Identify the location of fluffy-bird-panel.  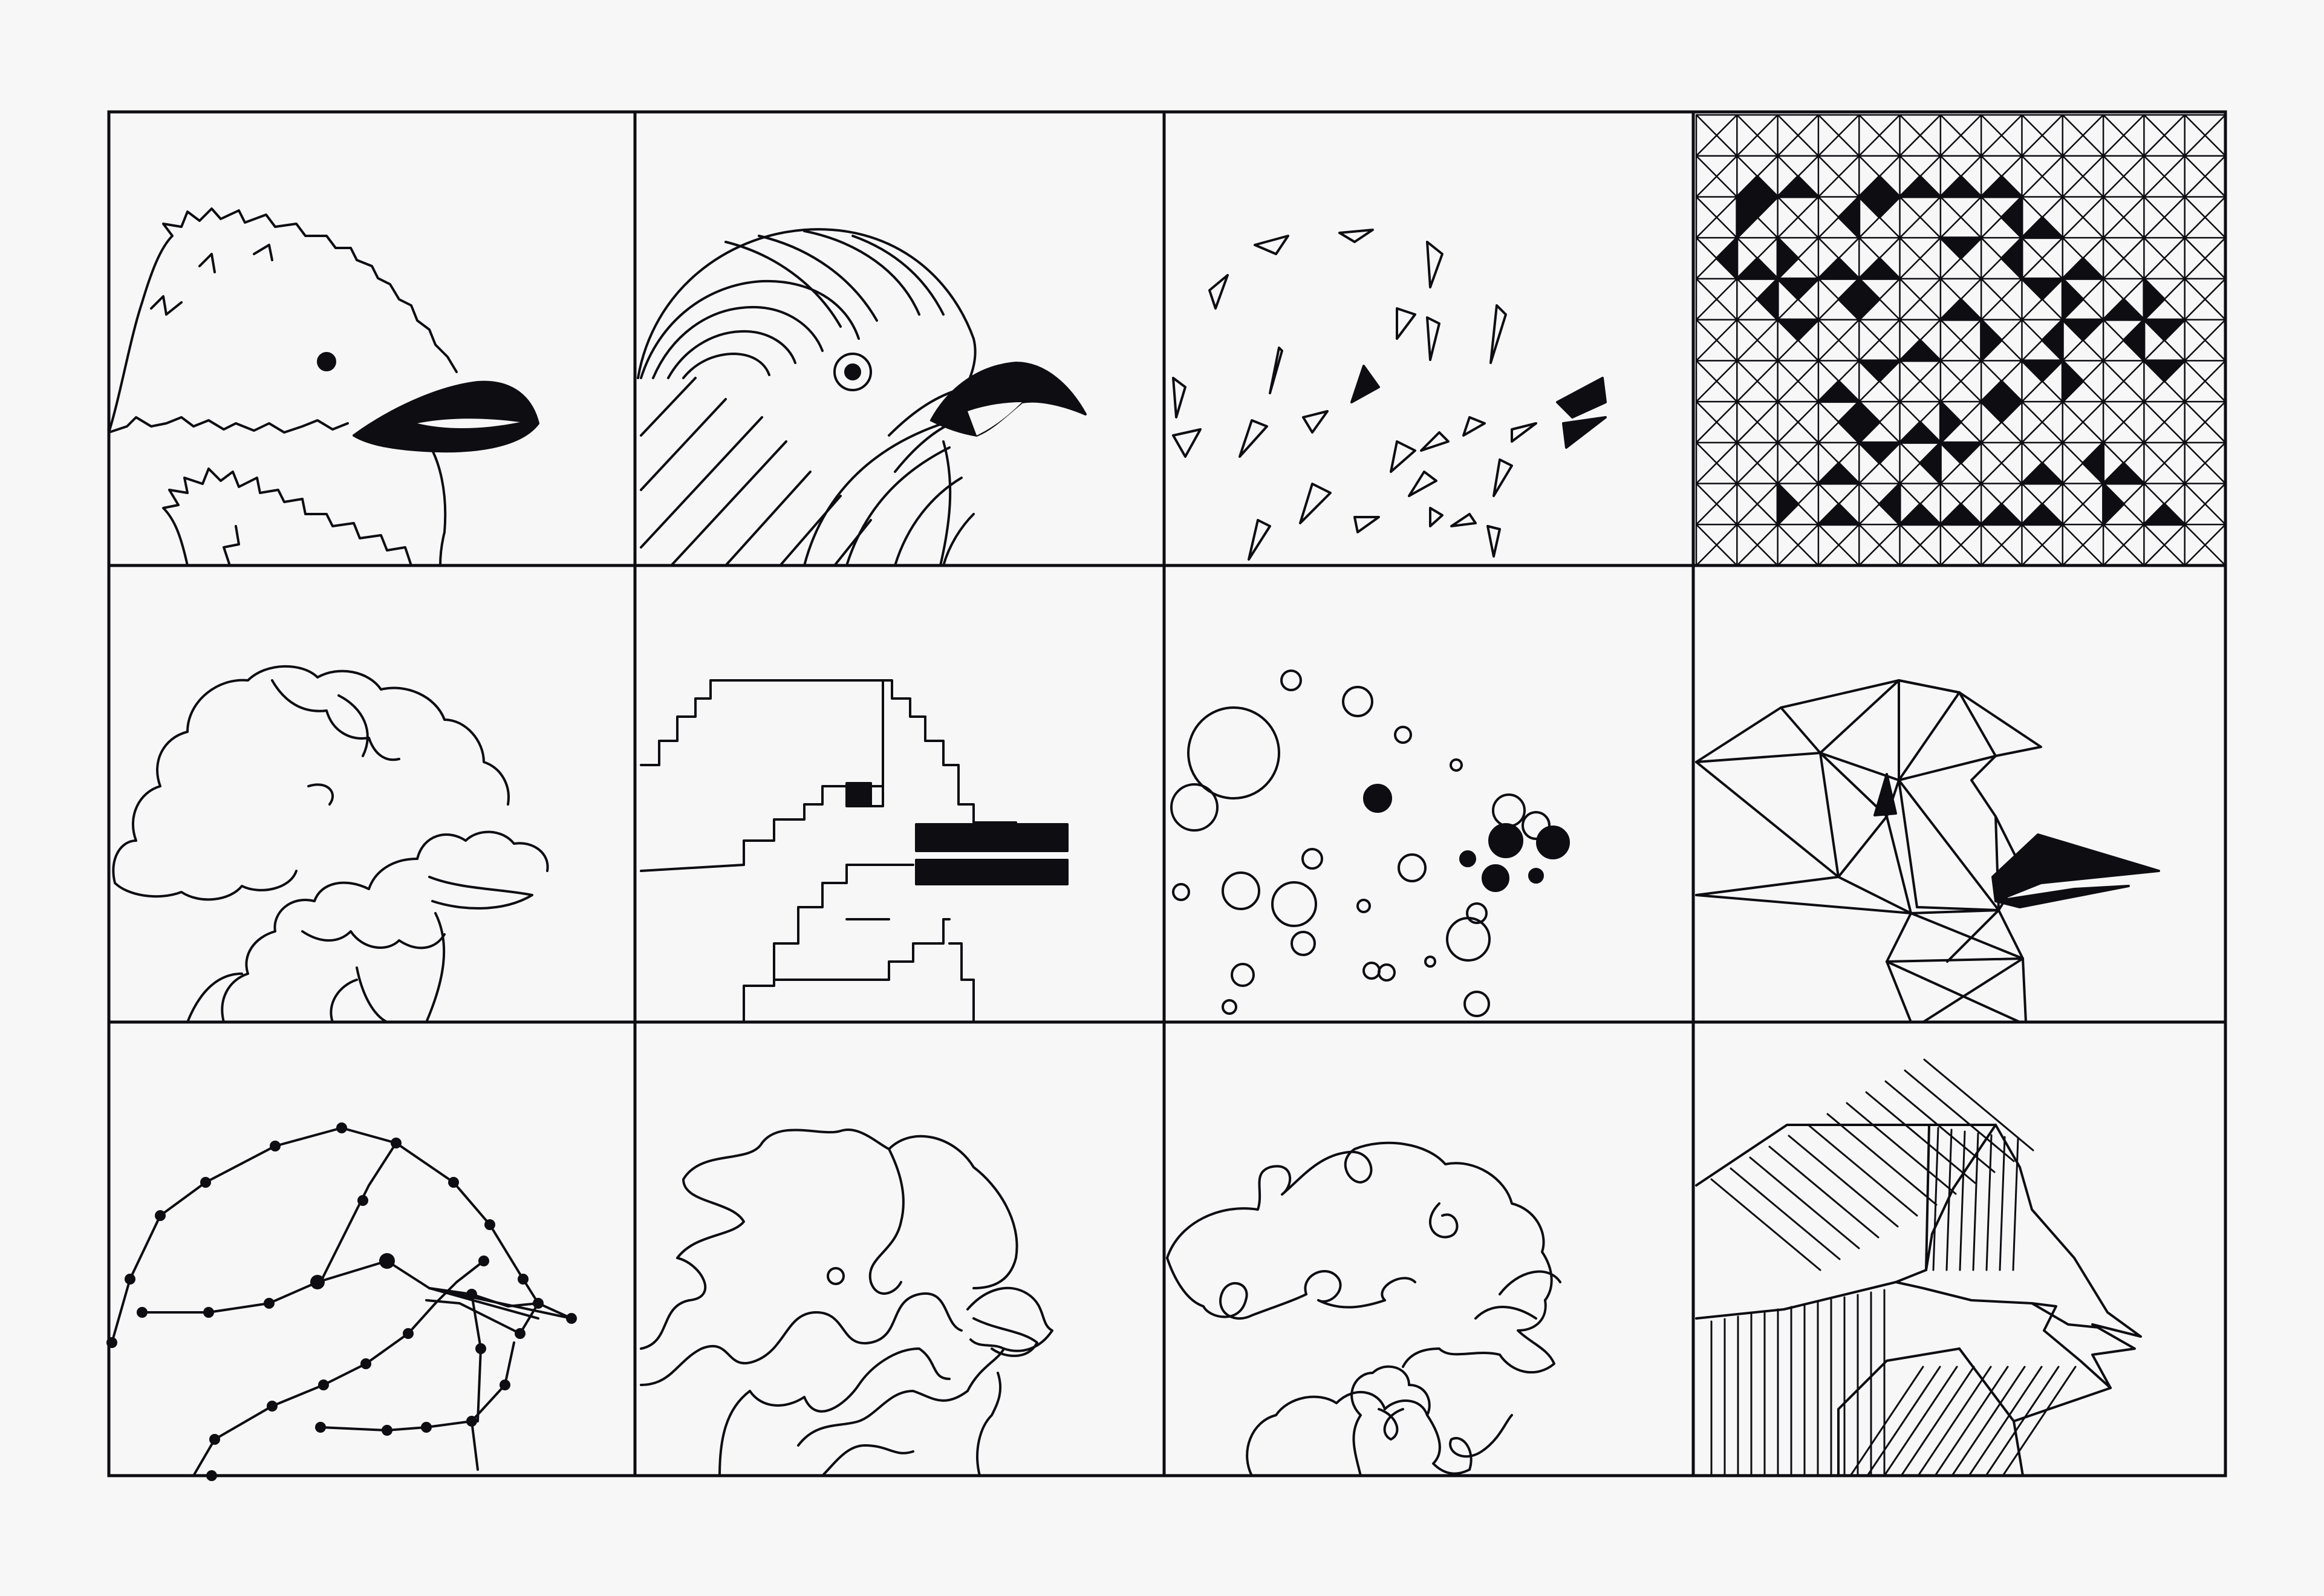
(324, 386).